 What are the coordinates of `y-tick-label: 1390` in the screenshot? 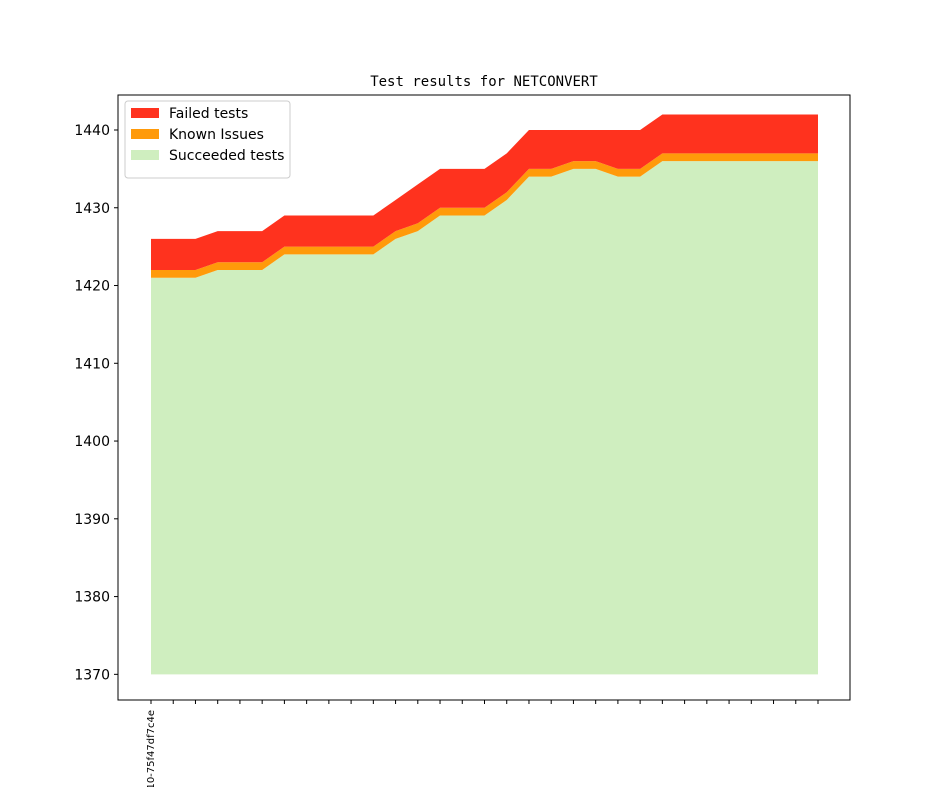 It's located at (92, 520).